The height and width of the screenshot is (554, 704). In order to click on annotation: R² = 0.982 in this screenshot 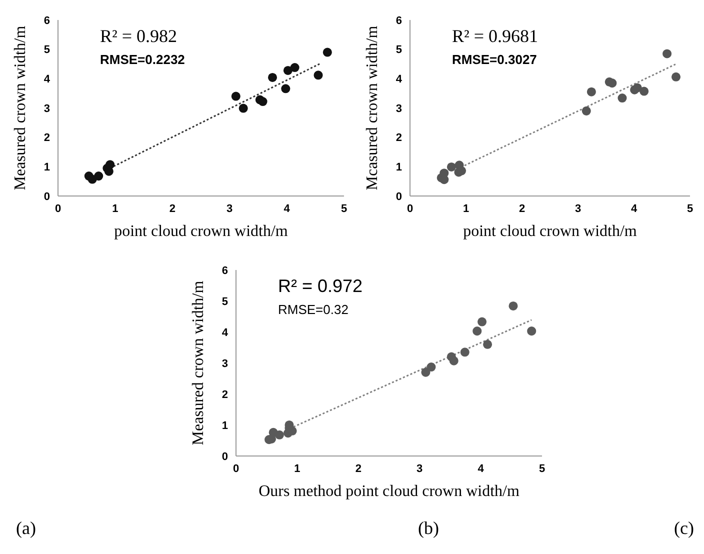, I will do `click(139, 36)`.